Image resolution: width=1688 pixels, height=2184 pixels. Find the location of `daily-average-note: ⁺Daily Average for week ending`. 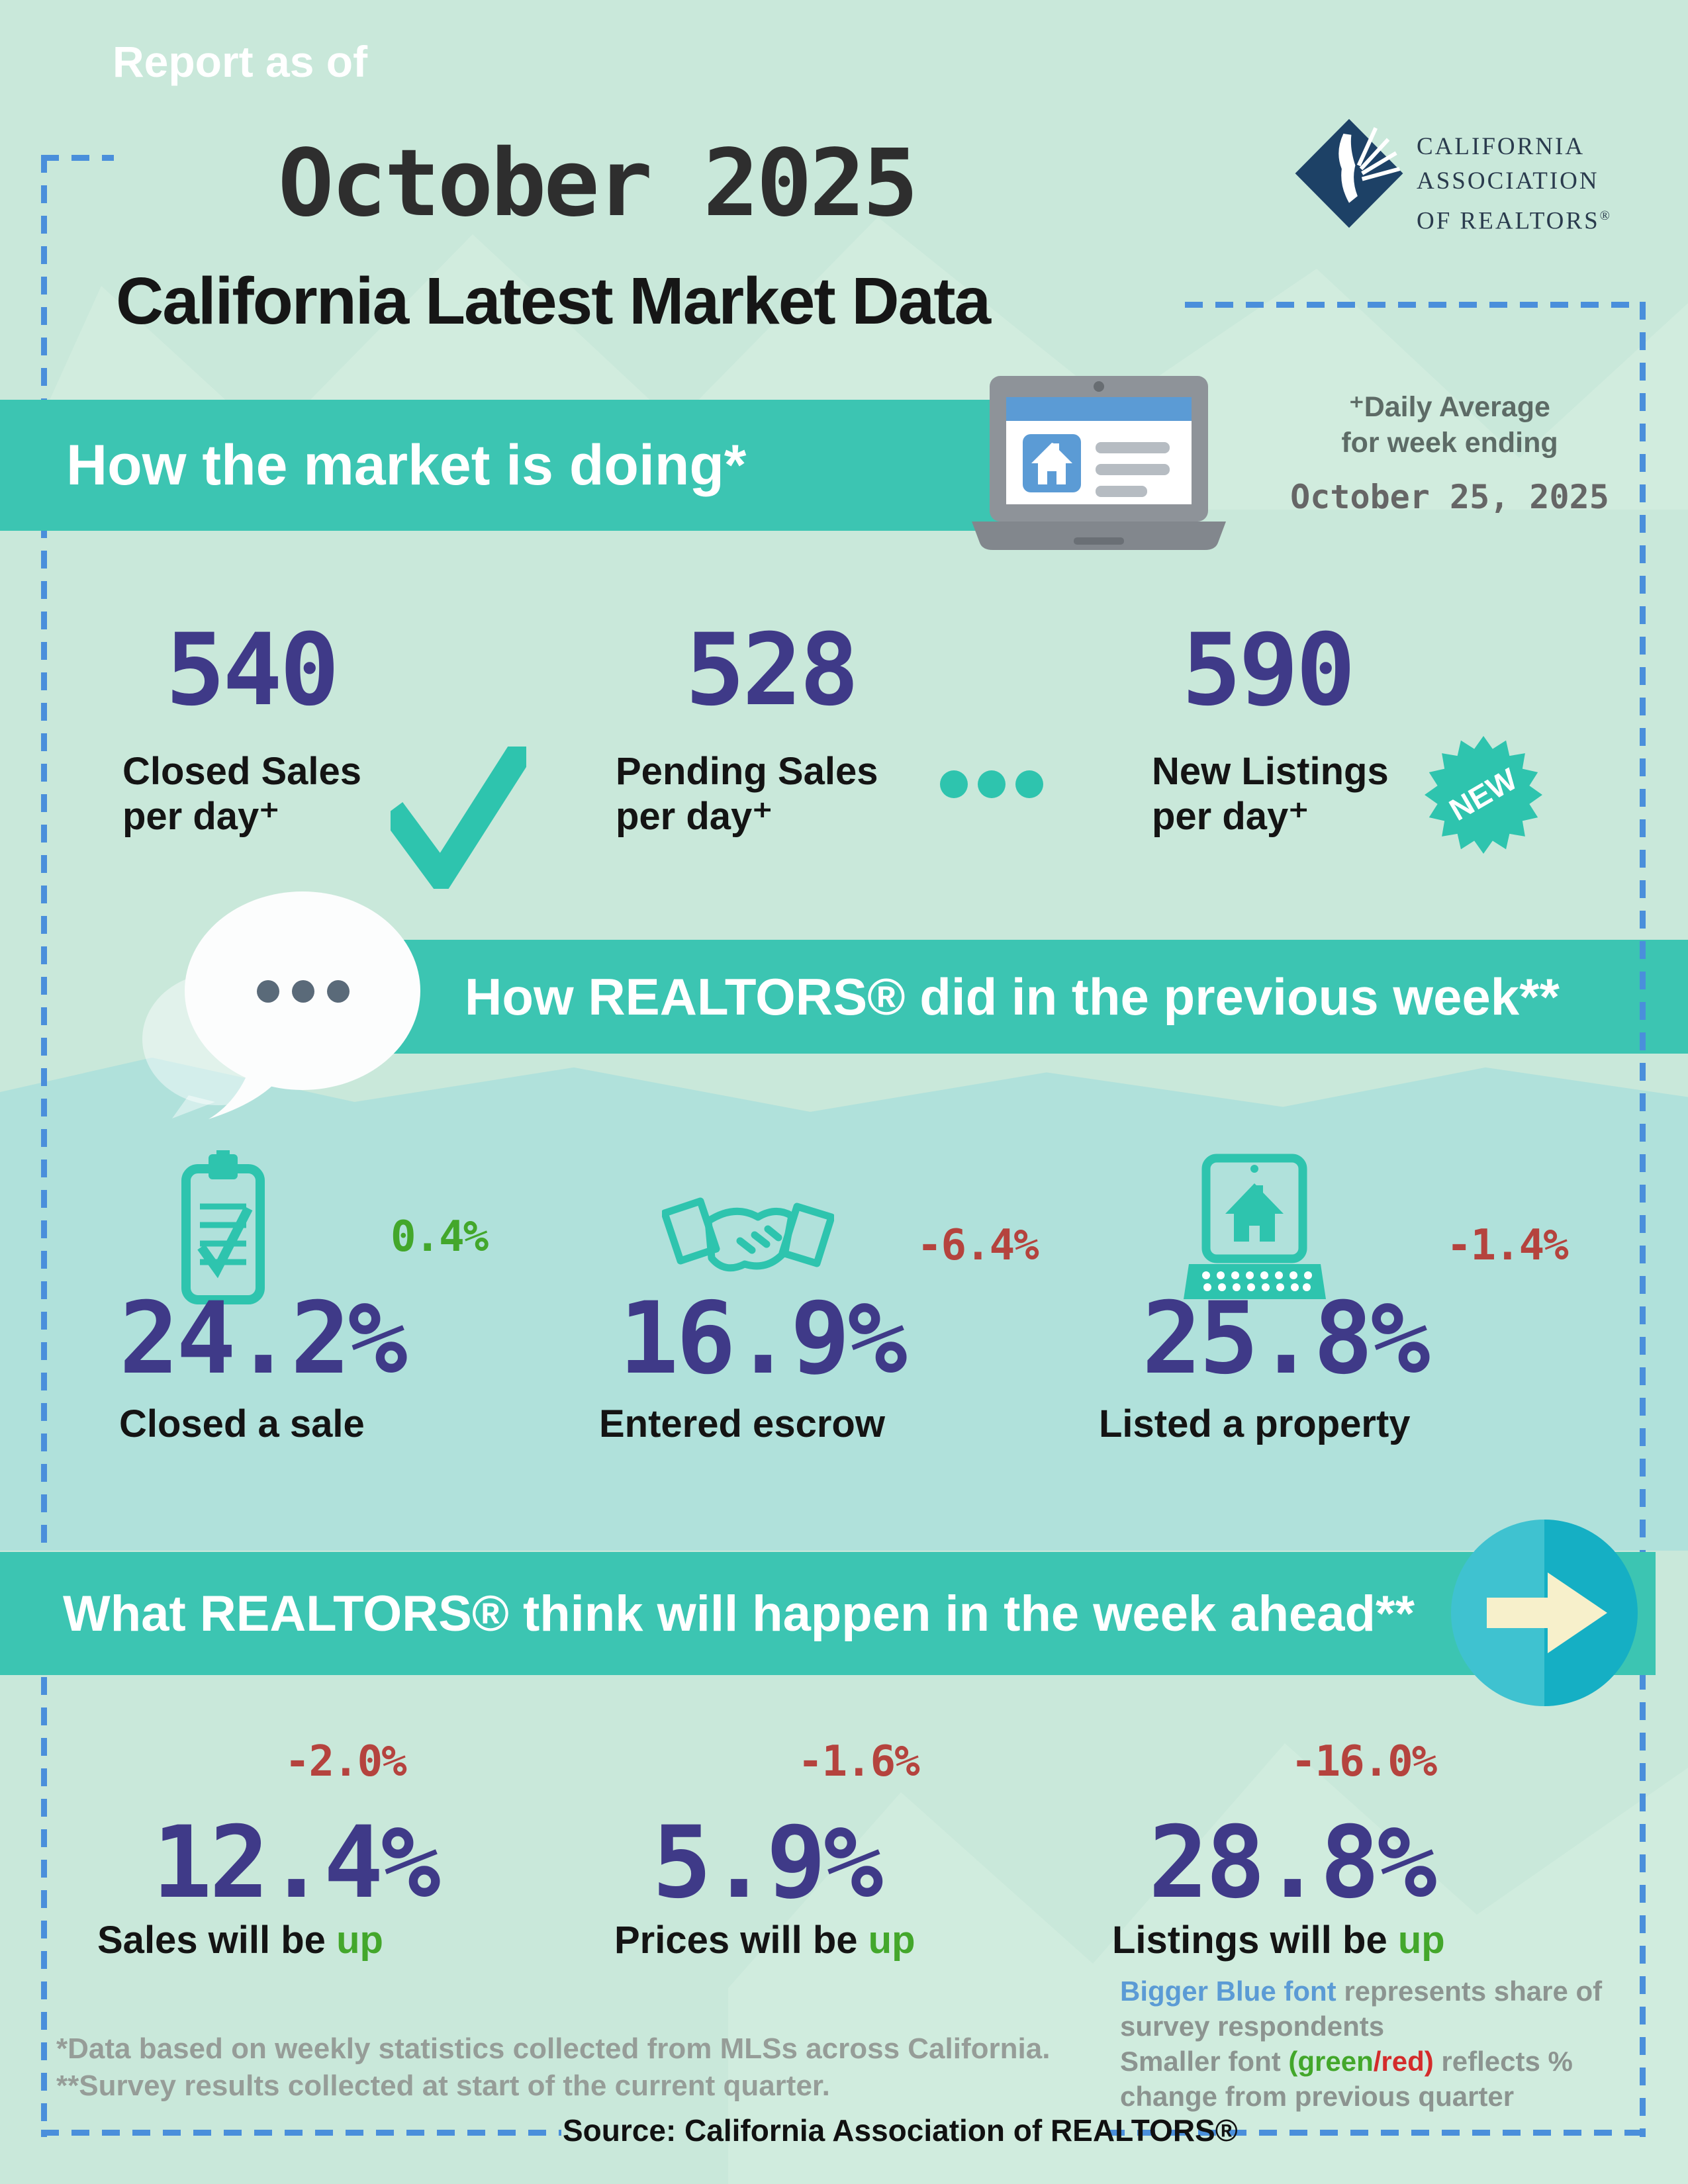

daily-average-note: ⁺Daily Average for week ending is located at coordinates (1449, 425).